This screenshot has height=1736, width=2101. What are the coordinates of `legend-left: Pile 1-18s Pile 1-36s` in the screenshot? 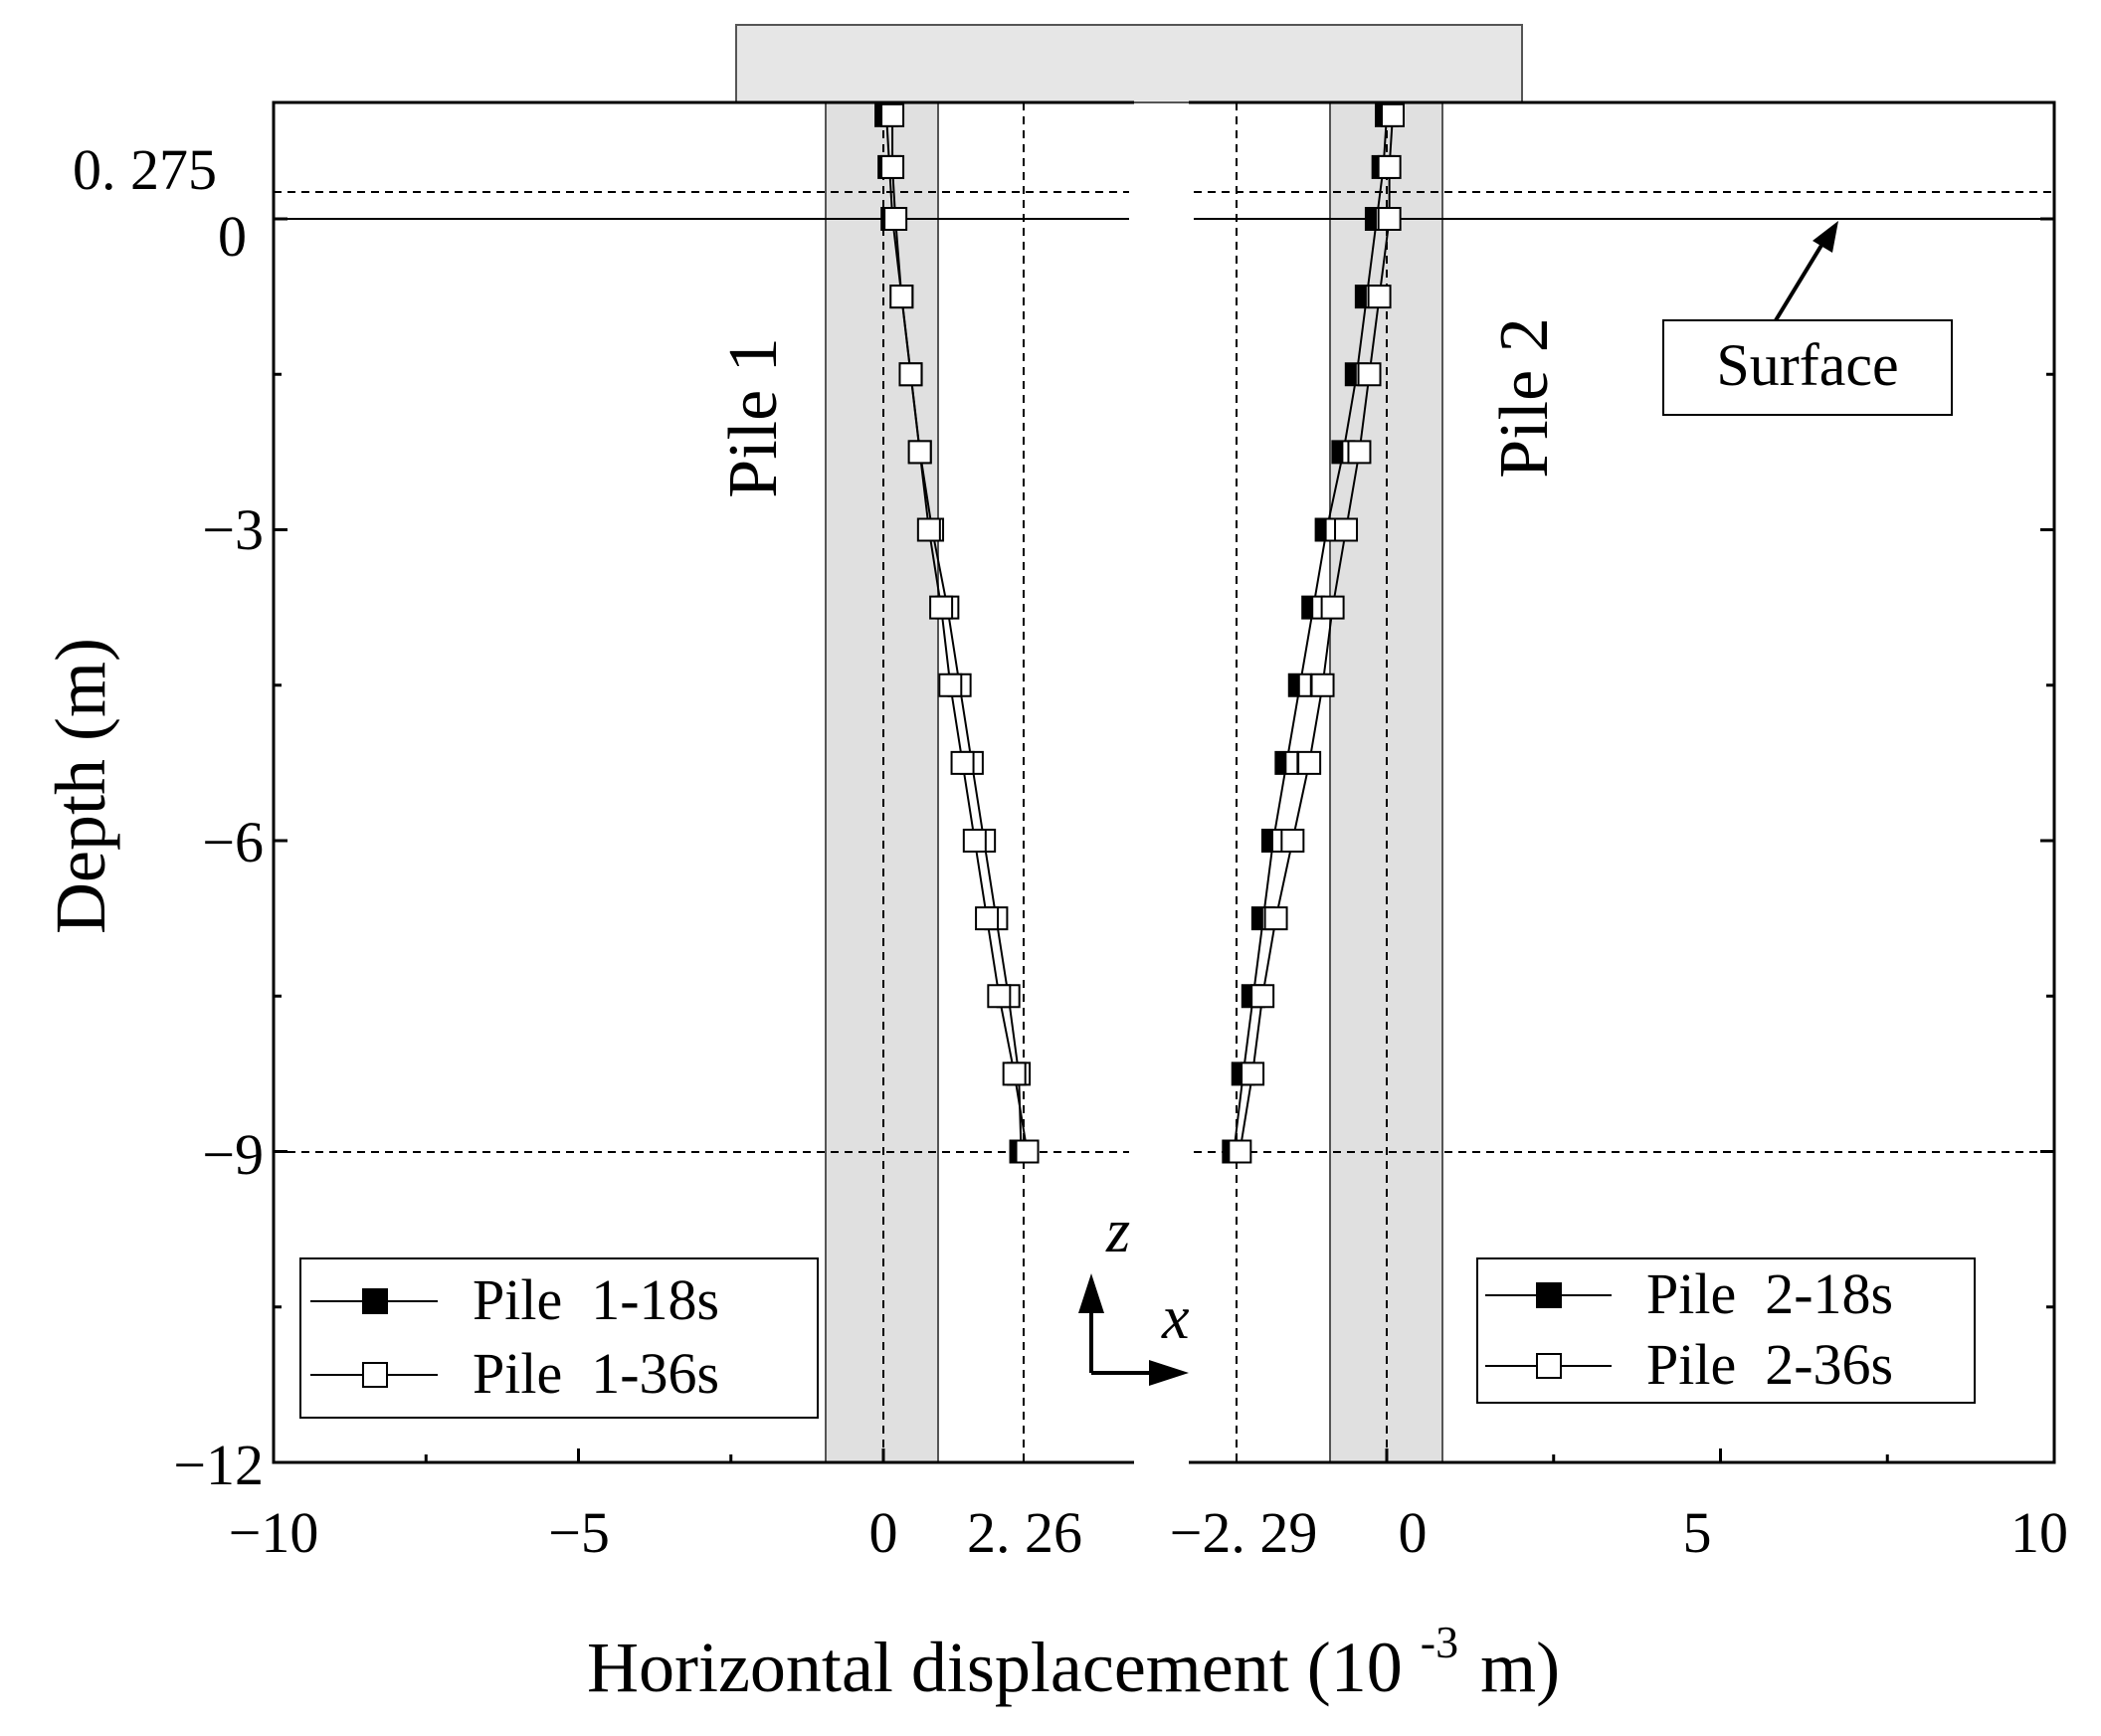 It's located at (559, 1338).